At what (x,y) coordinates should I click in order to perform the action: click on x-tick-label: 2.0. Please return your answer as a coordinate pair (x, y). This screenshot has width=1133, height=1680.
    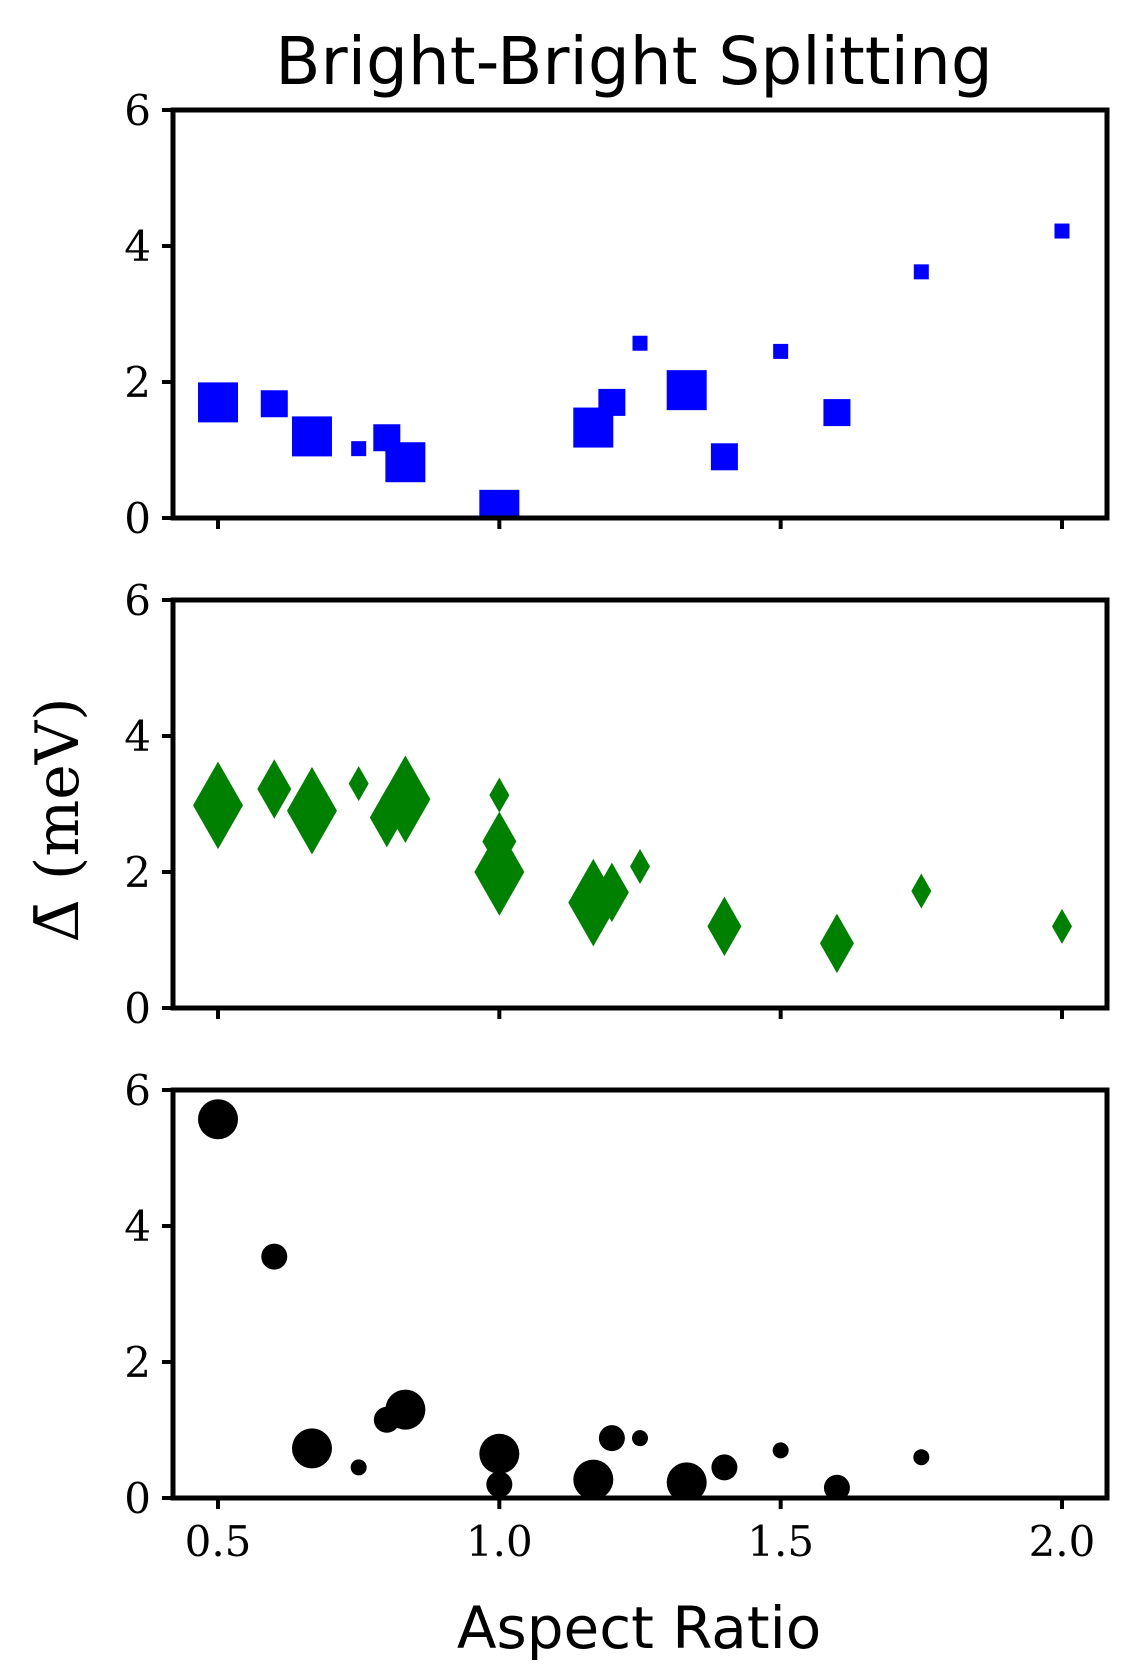
    Looking at the image, I should click on (1062, 1541).